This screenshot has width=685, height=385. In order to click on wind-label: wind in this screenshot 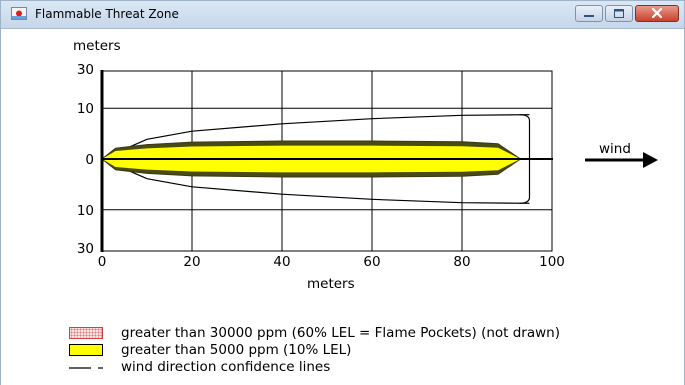, I will do `click(615, 149)`.